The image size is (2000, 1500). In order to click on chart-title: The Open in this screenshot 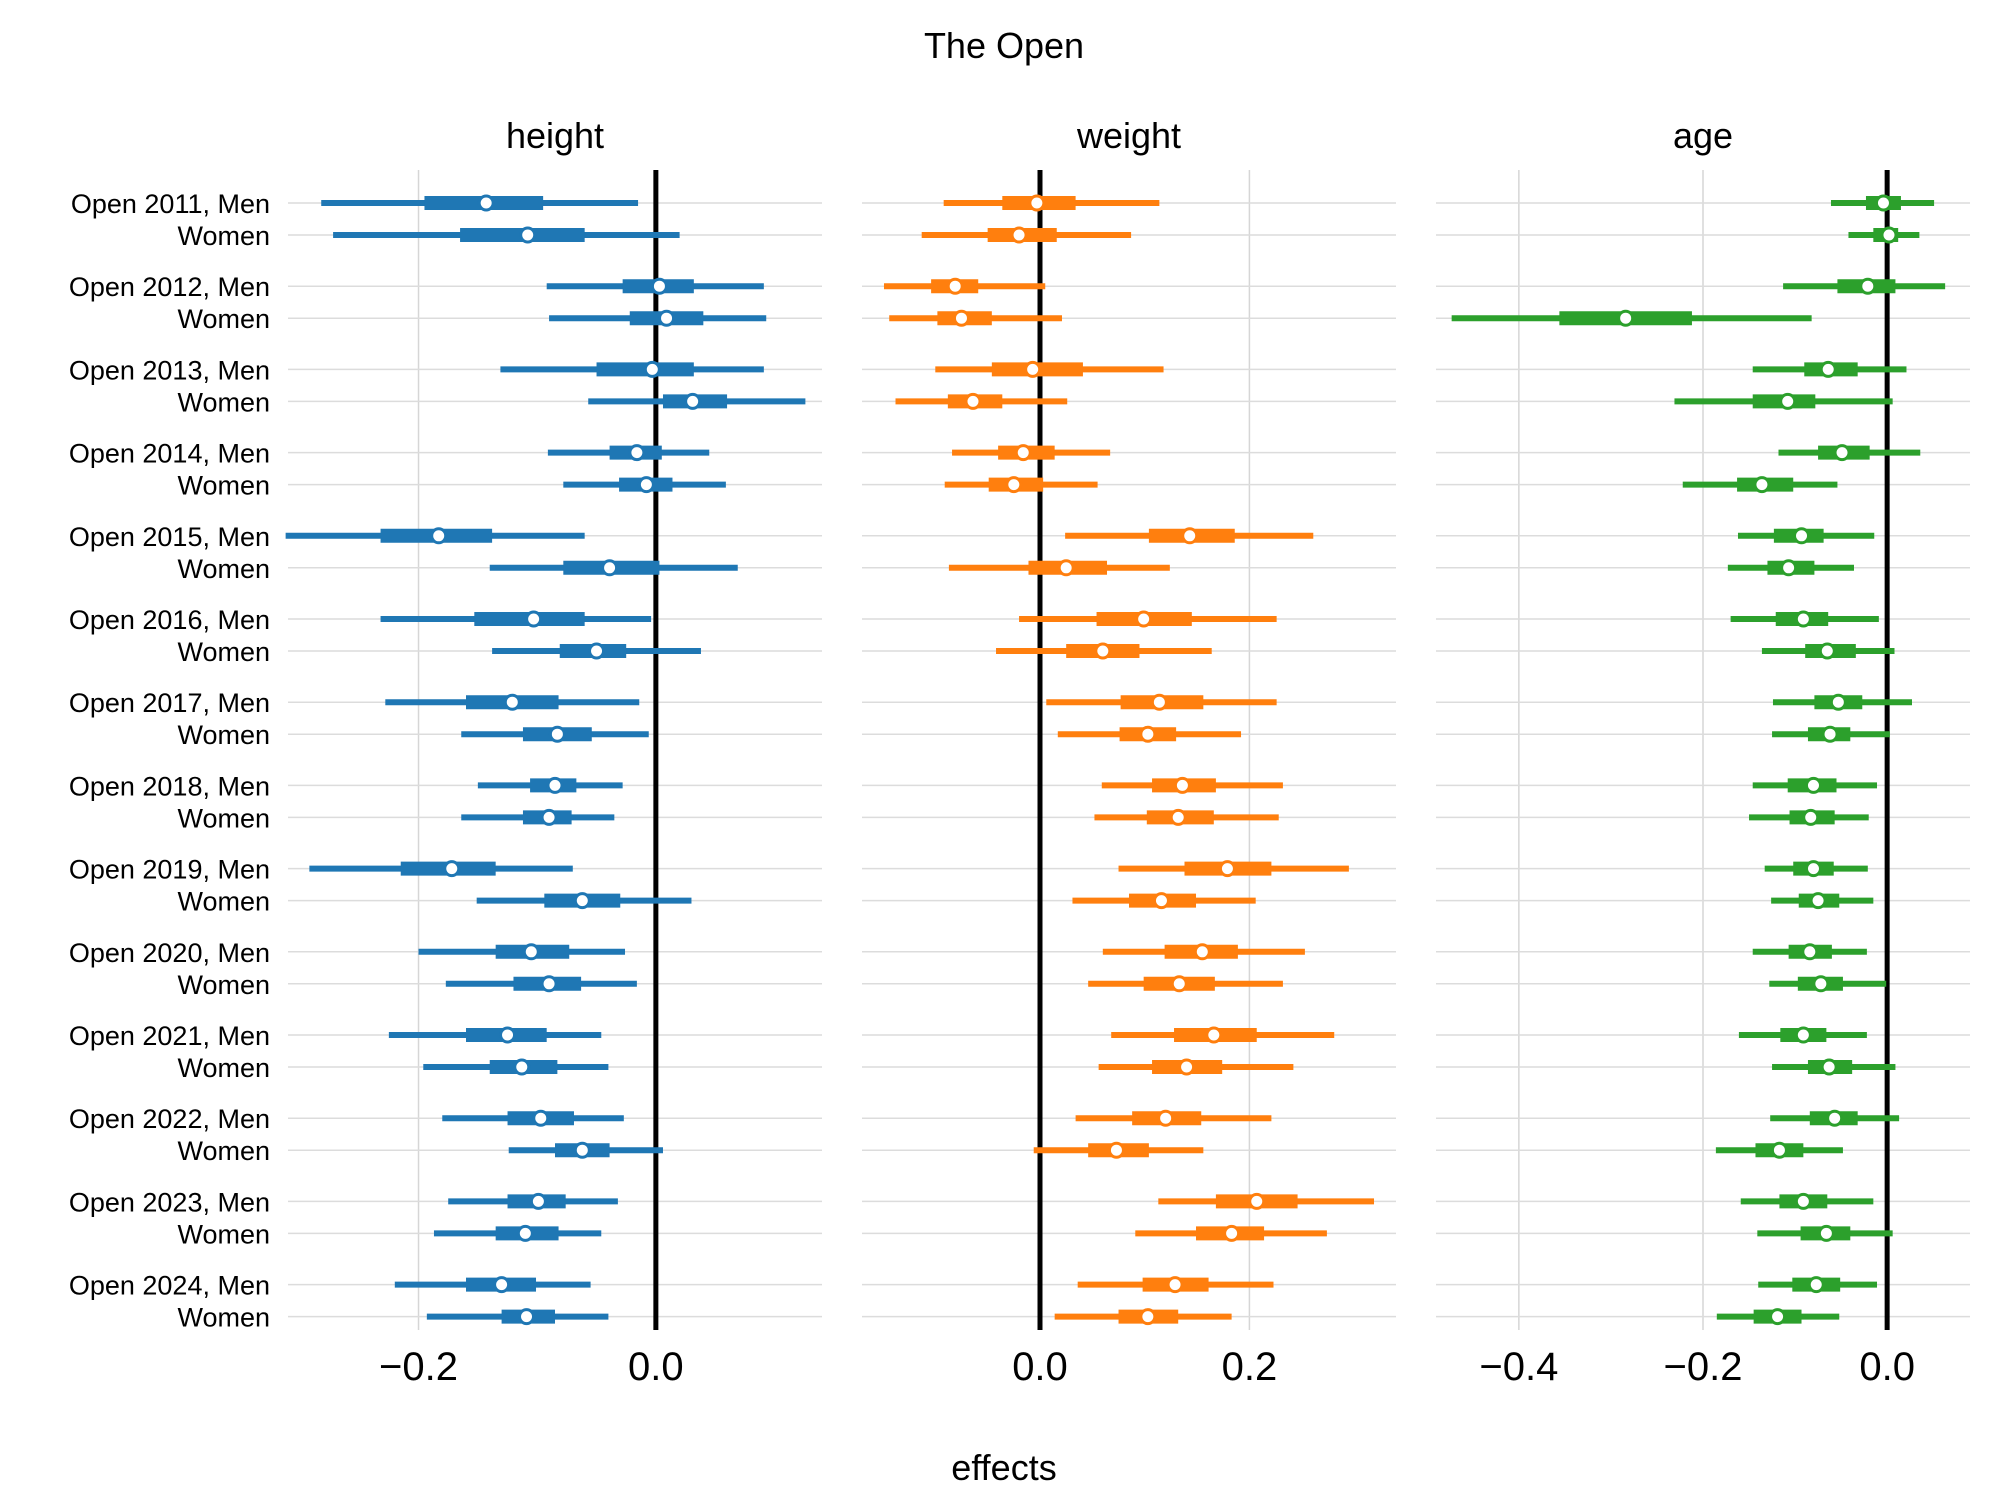, I will do `click(1004, 45)`.